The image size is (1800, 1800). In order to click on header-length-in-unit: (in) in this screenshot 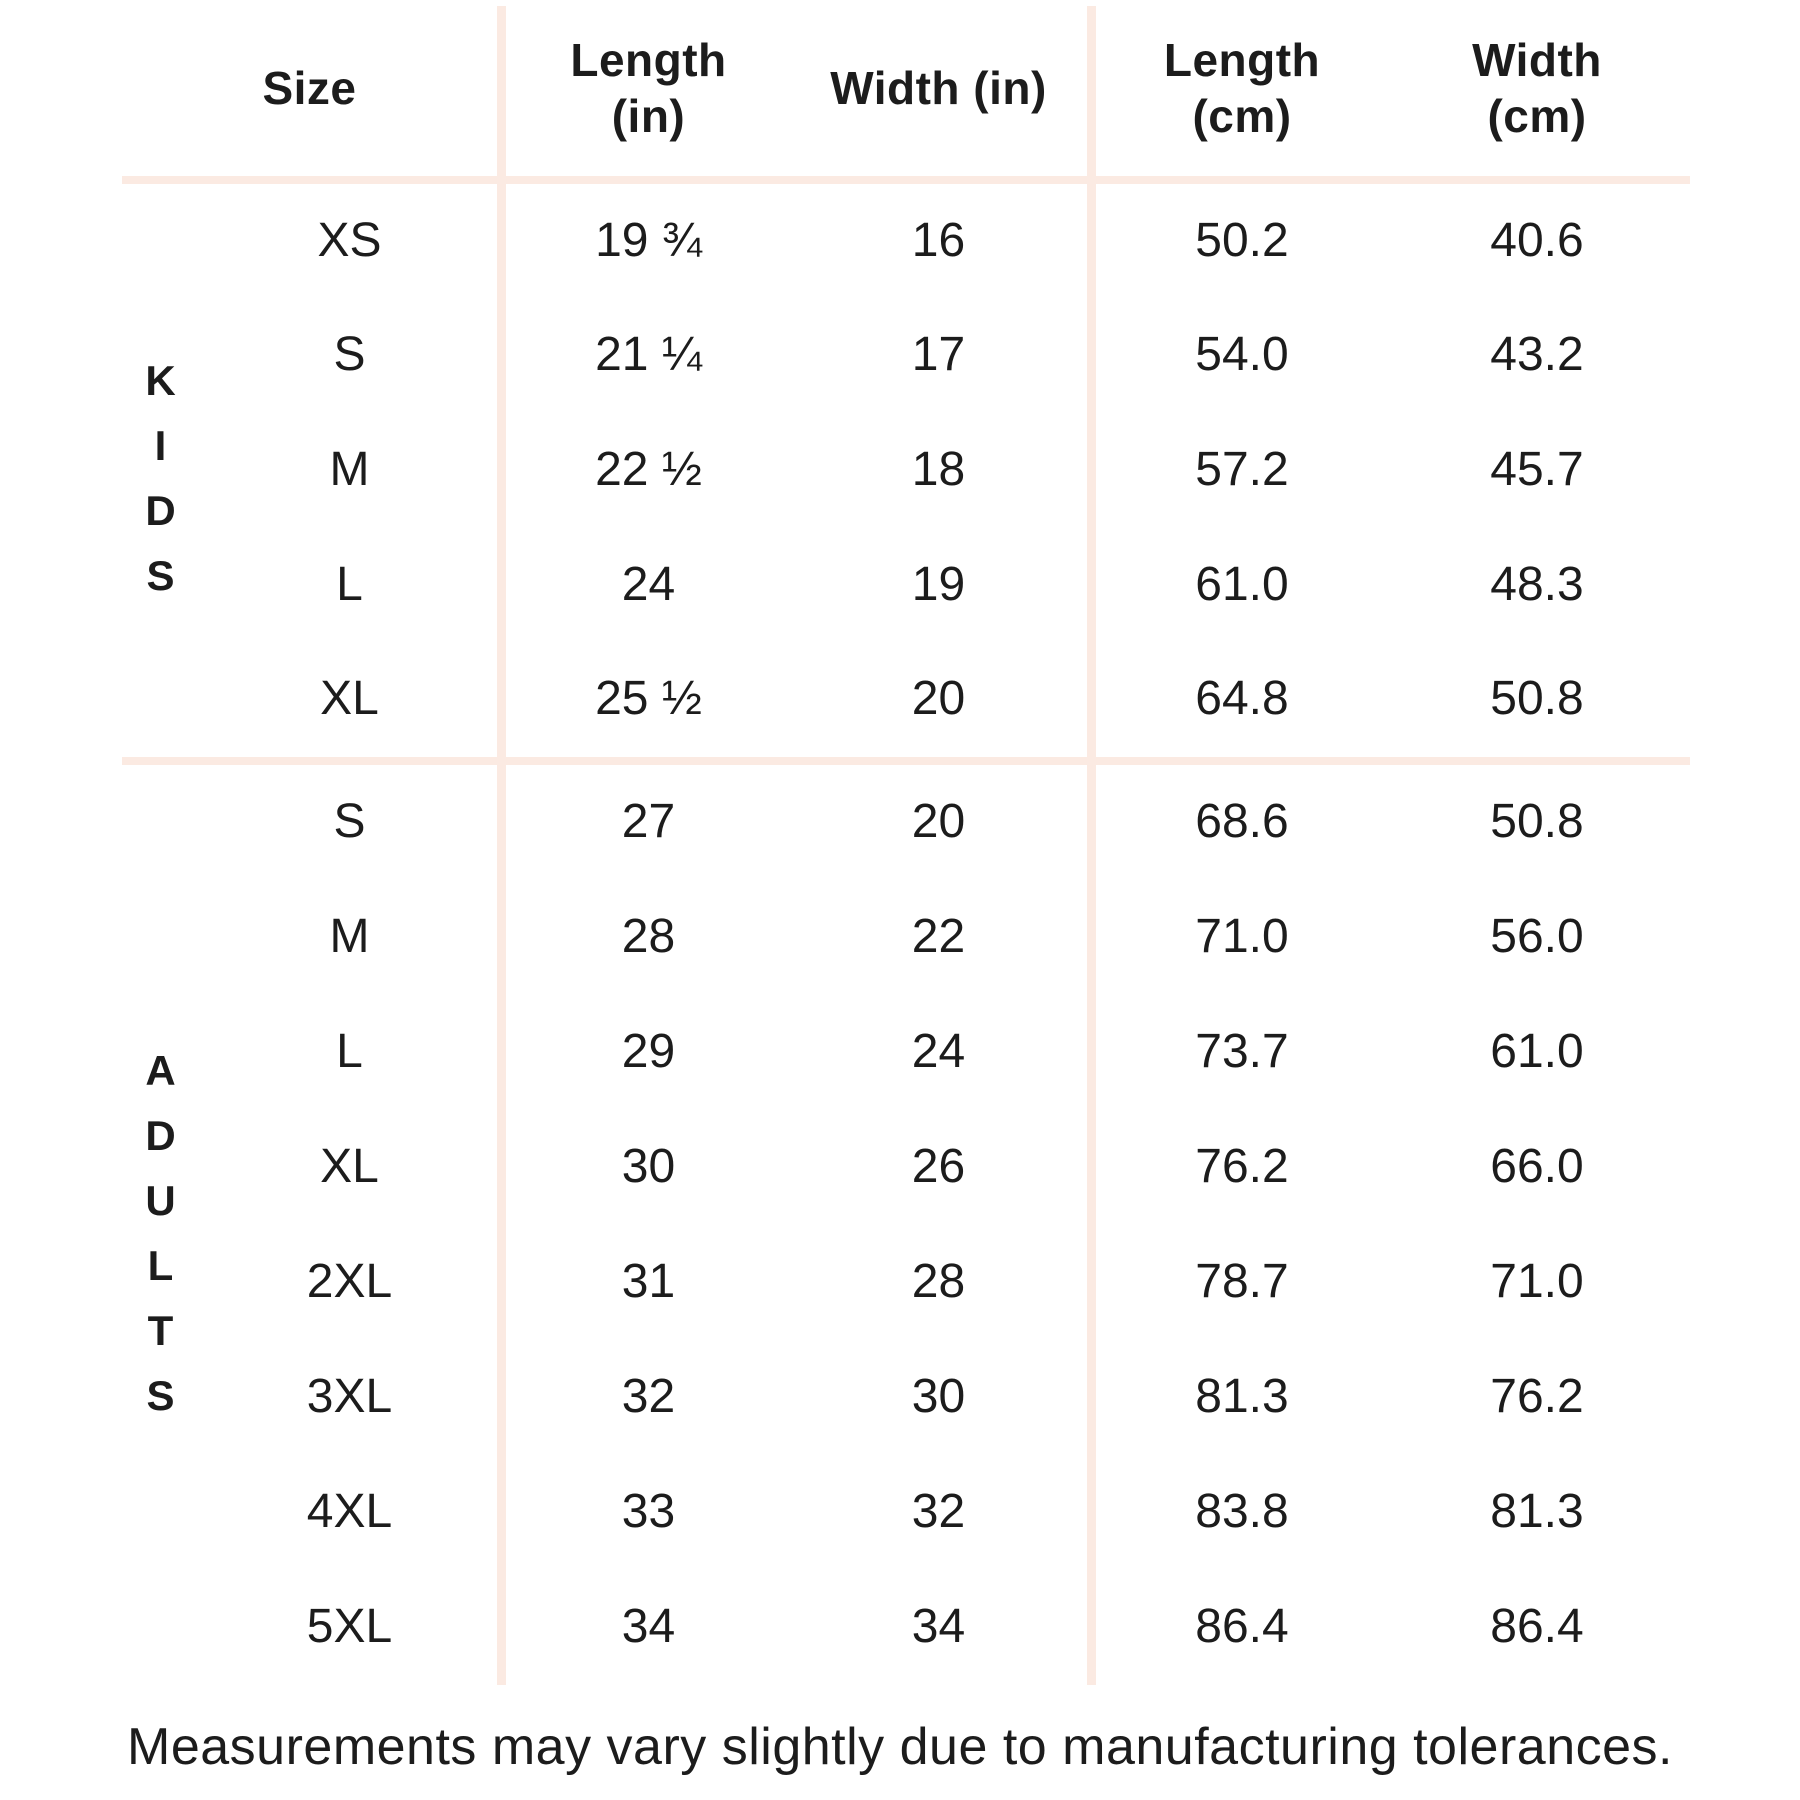, I will do `click(648, 116)`.